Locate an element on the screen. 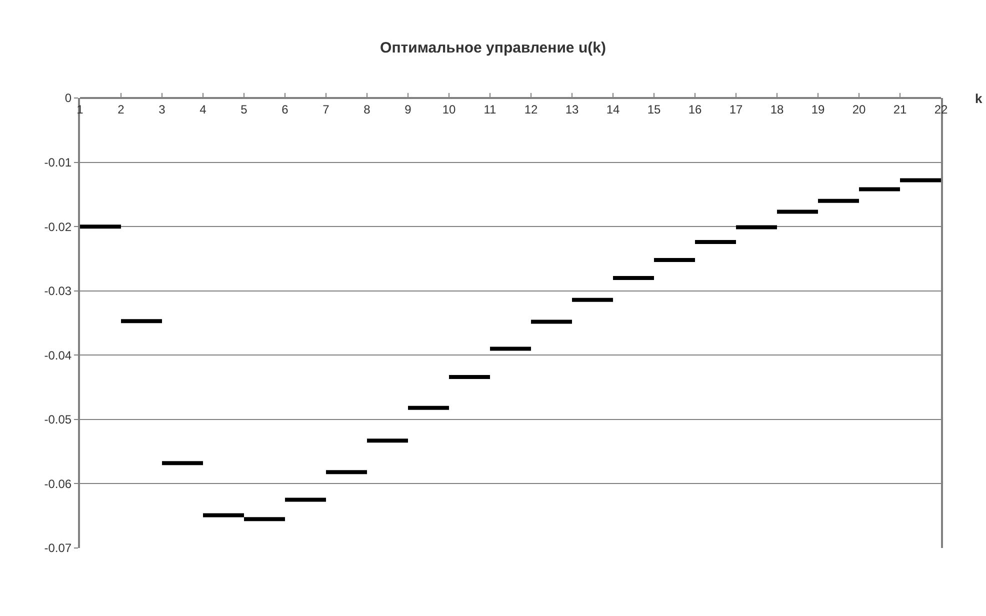 The height and width of the screenshot is (616, 986). x-tick-label: 9 is located at coordinates (408, 109).